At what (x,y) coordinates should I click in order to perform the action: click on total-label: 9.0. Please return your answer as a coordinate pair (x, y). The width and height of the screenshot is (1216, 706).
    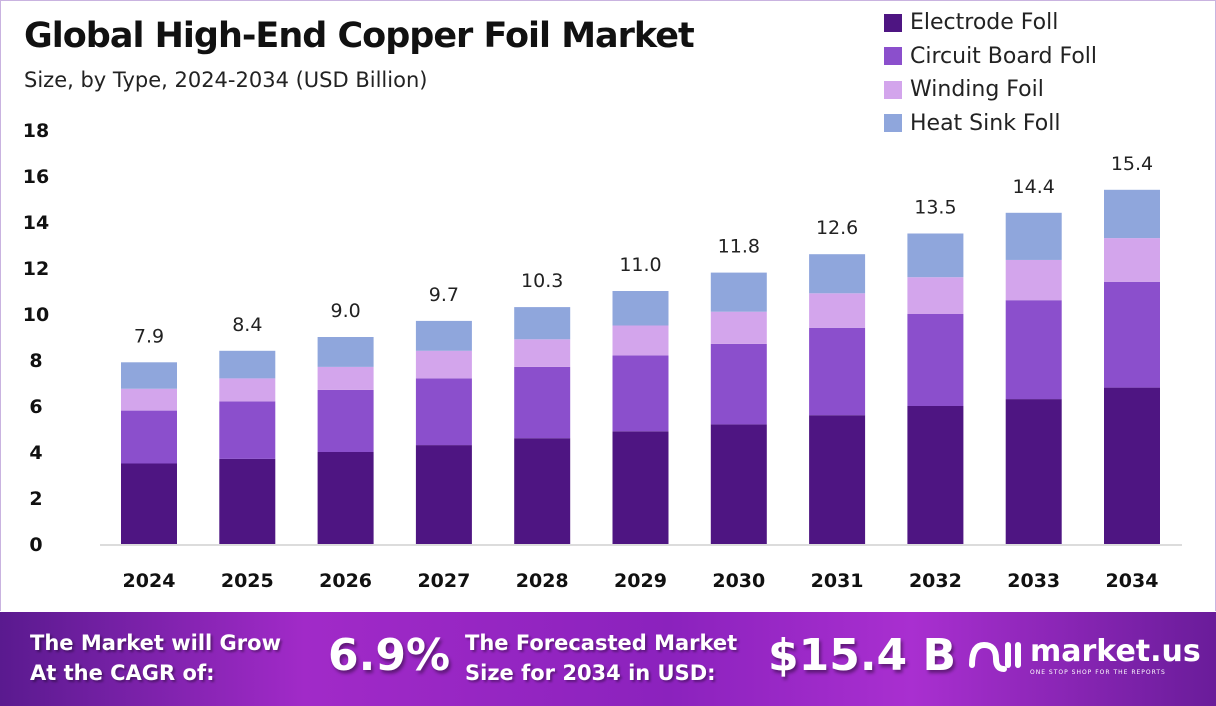
    Looking at the image, I should click on (345, 311).